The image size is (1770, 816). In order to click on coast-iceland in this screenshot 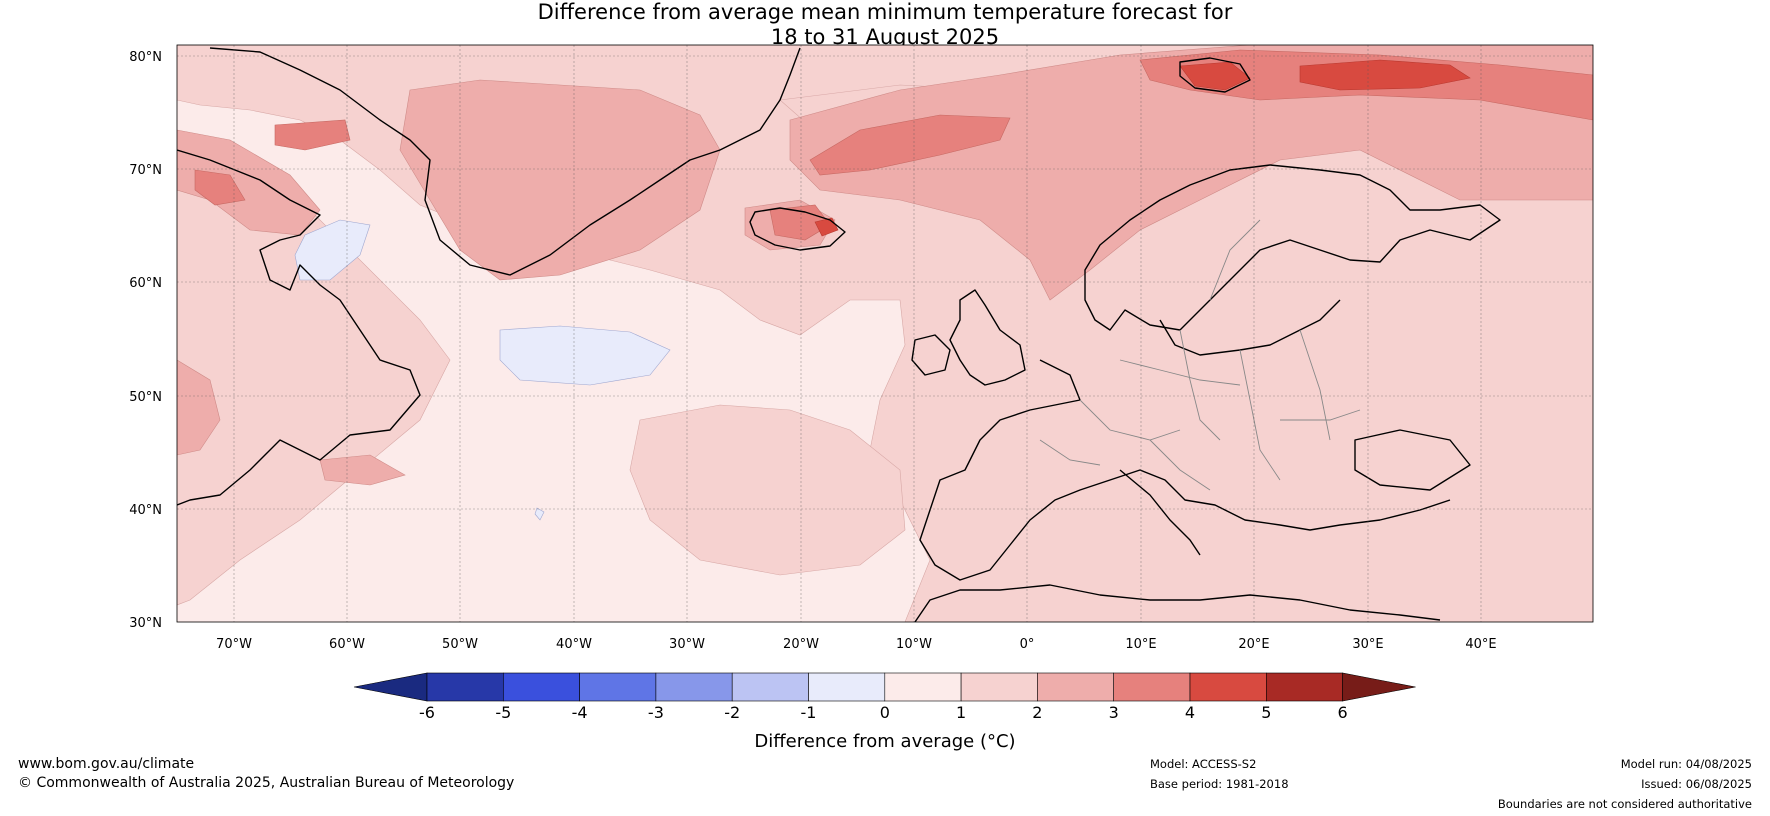, I will do `click(797, 229)`.